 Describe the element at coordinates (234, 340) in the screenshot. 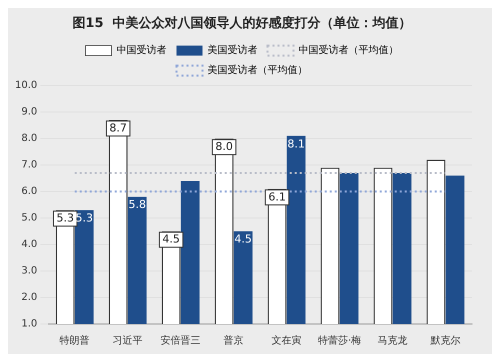

I see `x-tick-label: 普京` at that location.